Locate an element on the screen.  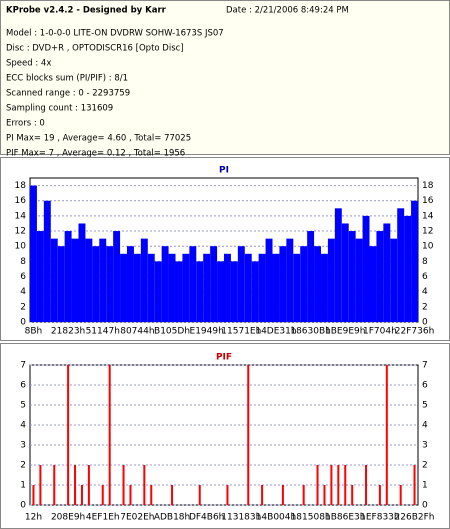
y-tick-label-right: 18 is located at coordinates (428, 186).